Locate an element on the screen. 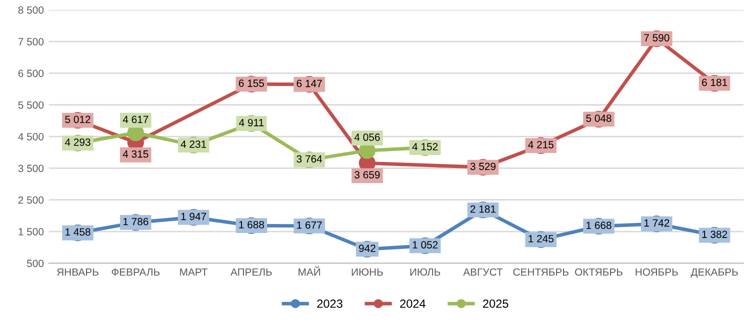 The height and width of the screenshot is (329, 751). legend-label: 2025 is located at coordinates (495, 303).